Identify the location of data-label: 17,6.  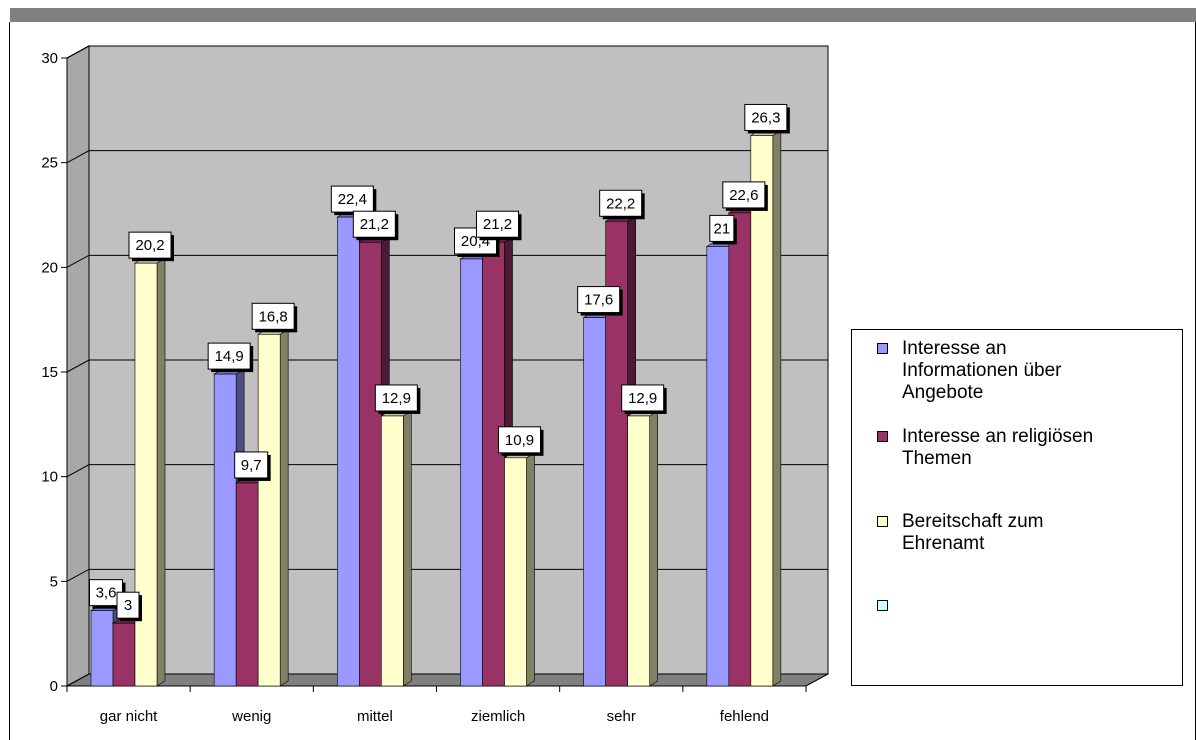
(598, 300).